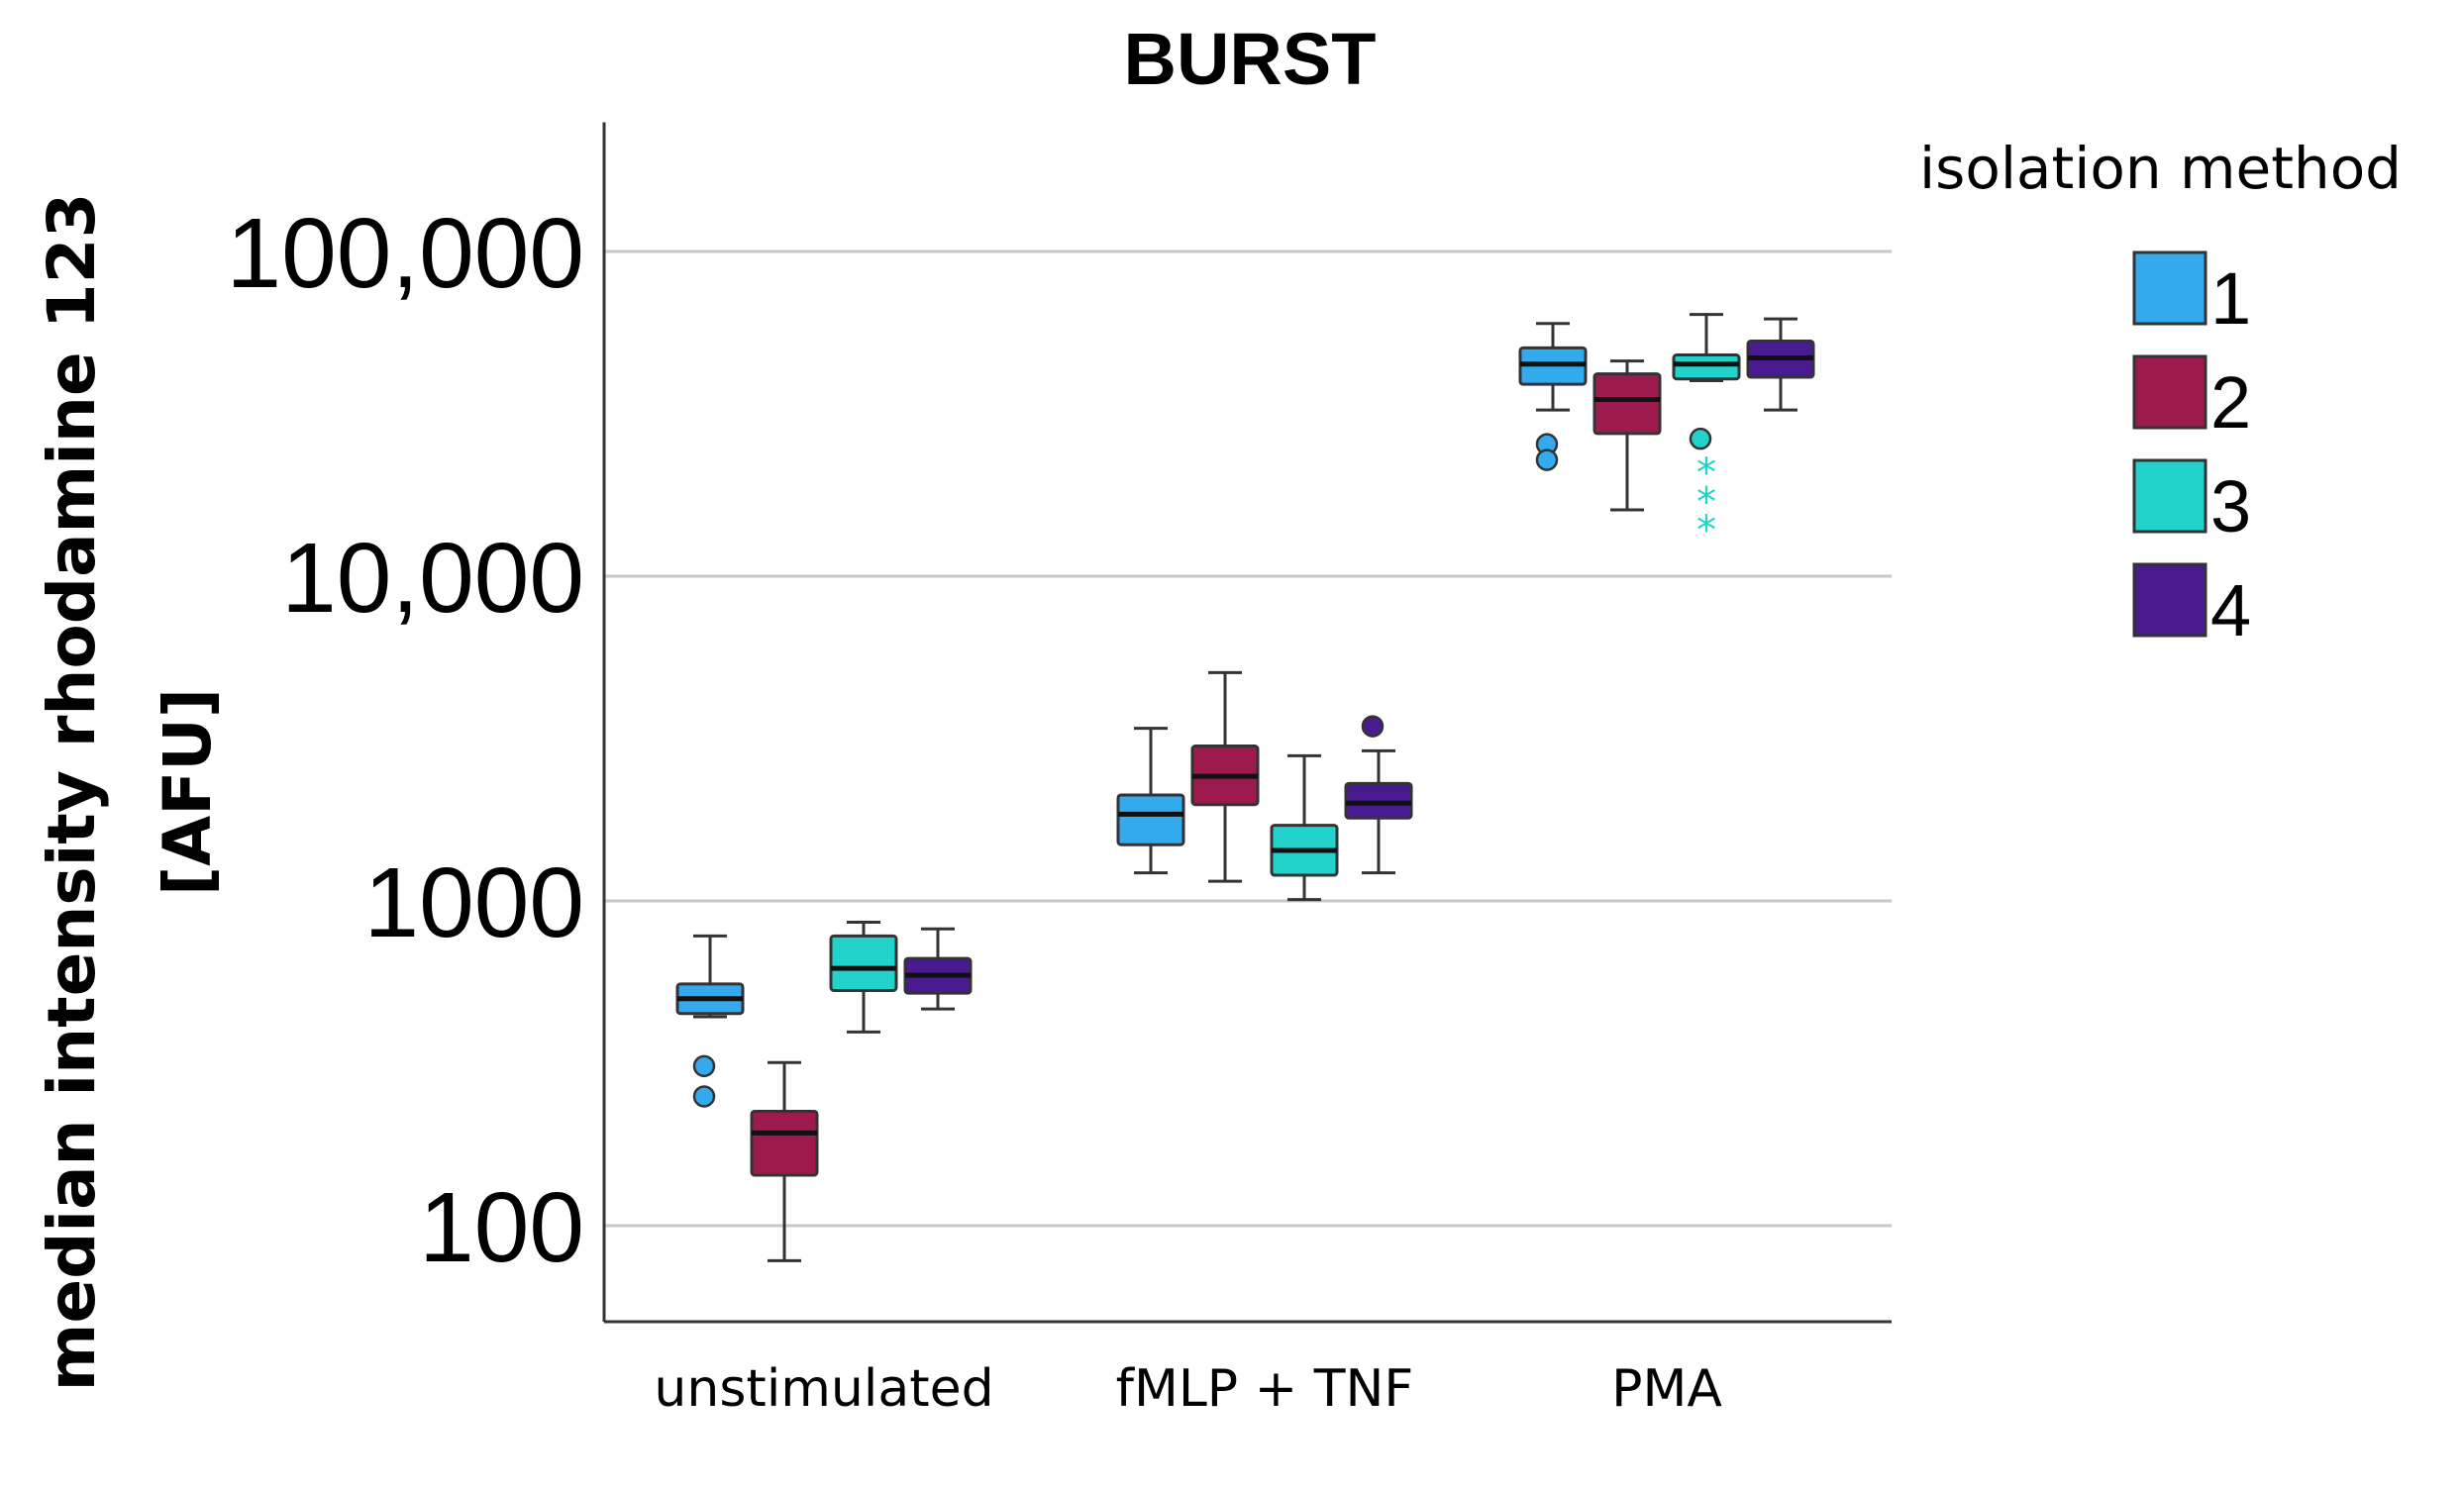  Describe the element at coordinates (2231, 298) in the screenshot. I see `legend-label-1: 1` at that location.